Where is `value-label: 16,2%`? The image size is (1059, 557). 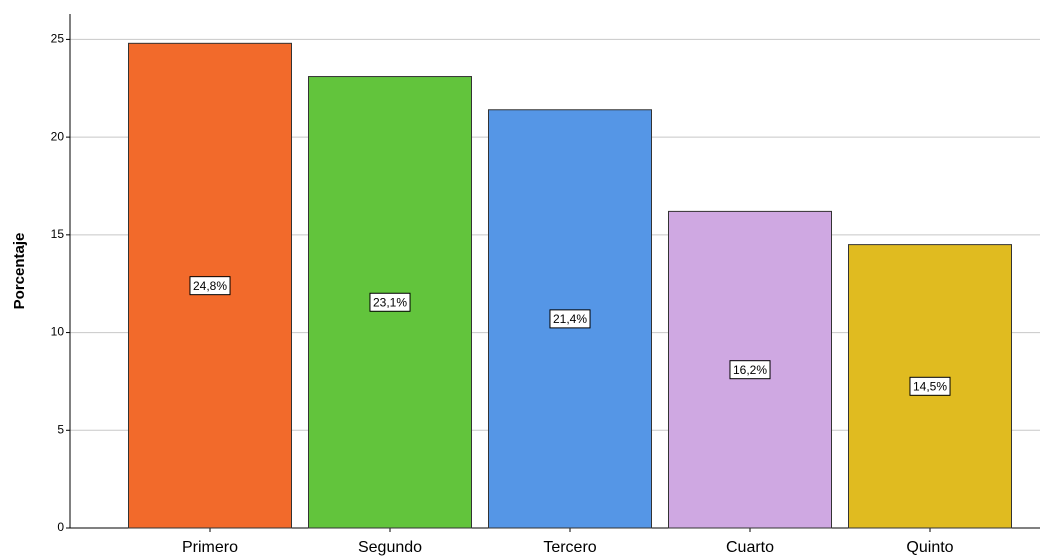 value-label: 16,2% is located at coordinates (750, 370).